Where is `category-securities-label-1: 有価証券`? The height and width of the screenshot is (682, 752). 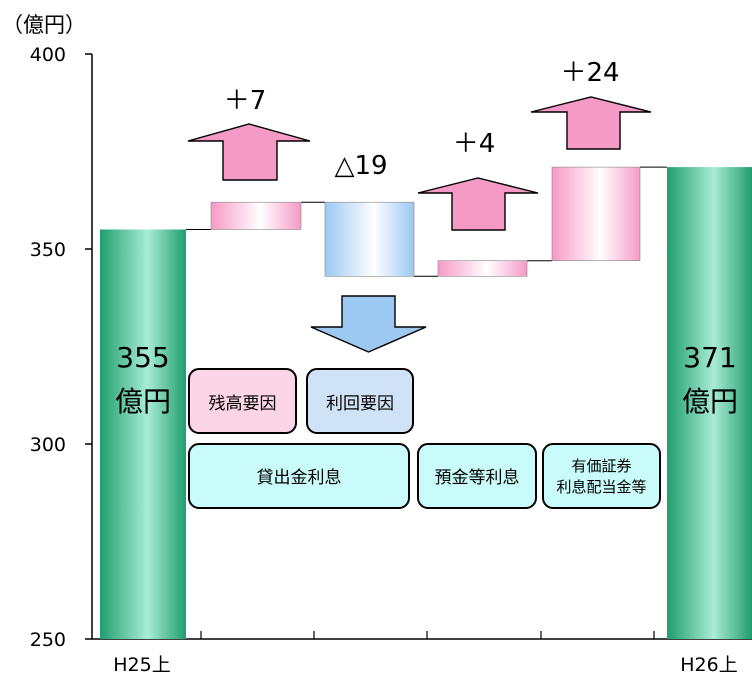 category-securities-label-1: 有価証券 is located at coordinates (601, 466).